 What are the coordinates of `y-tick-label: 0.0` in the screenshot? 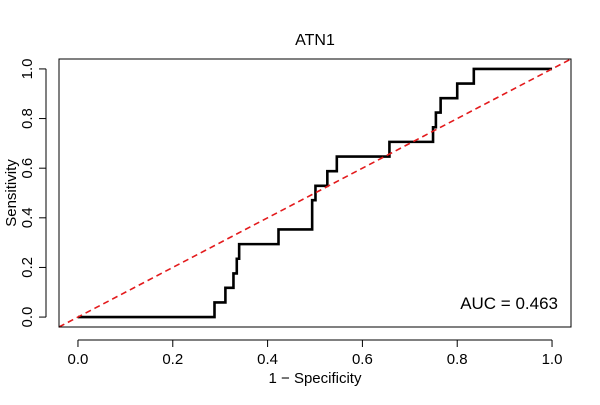 It's located at (27, 317).